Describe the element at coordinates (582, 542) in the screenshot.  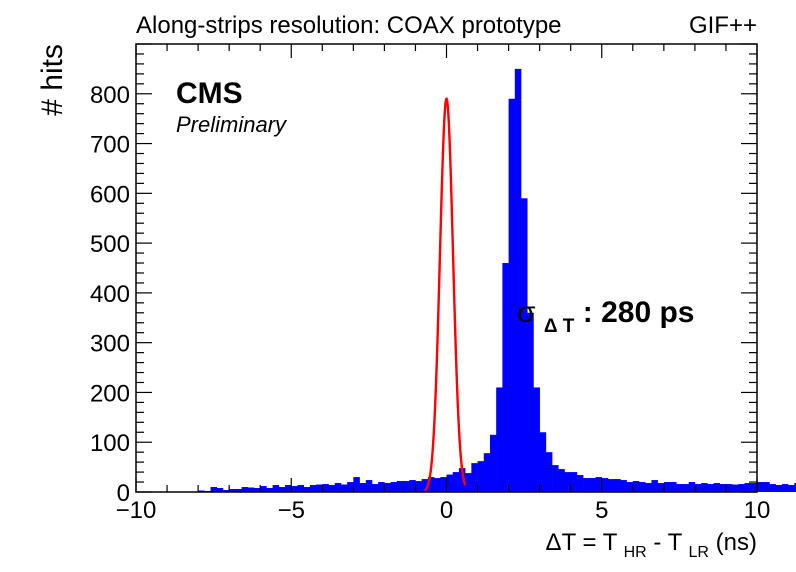
I see `x-label-base: ΔT = T` at that location.